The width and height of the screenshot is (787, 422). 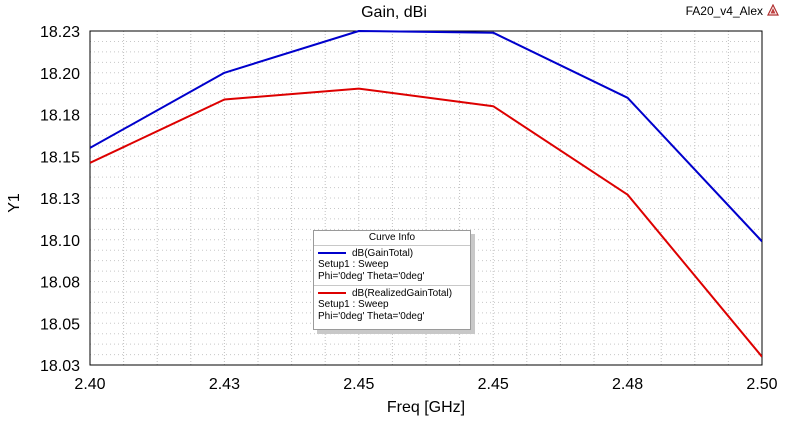 I want to click on y-tick-label: 18.10, so click(x=60, y=241).